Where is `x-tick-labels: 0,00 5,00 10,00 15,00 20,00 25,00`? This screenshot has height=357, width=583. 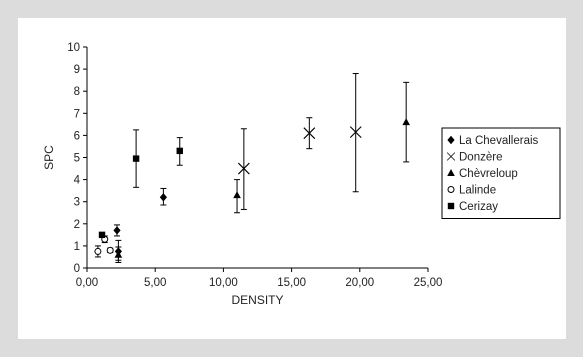 x-tick-labels: 0,00 5,00 10,00 15,00 20,00 25,00 is located at coordinates (259, 278).